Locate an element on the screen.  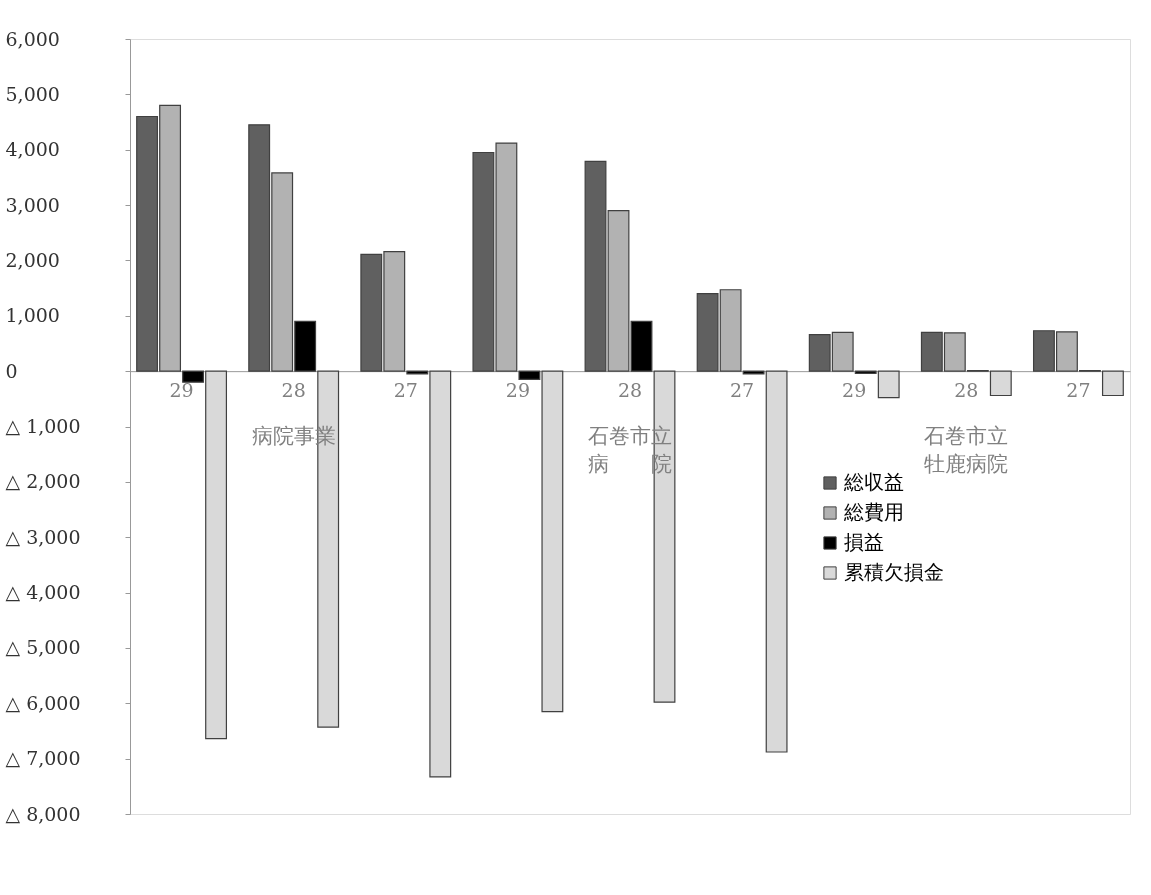
legend-label: 損益 is located at coordinates (864, 542).